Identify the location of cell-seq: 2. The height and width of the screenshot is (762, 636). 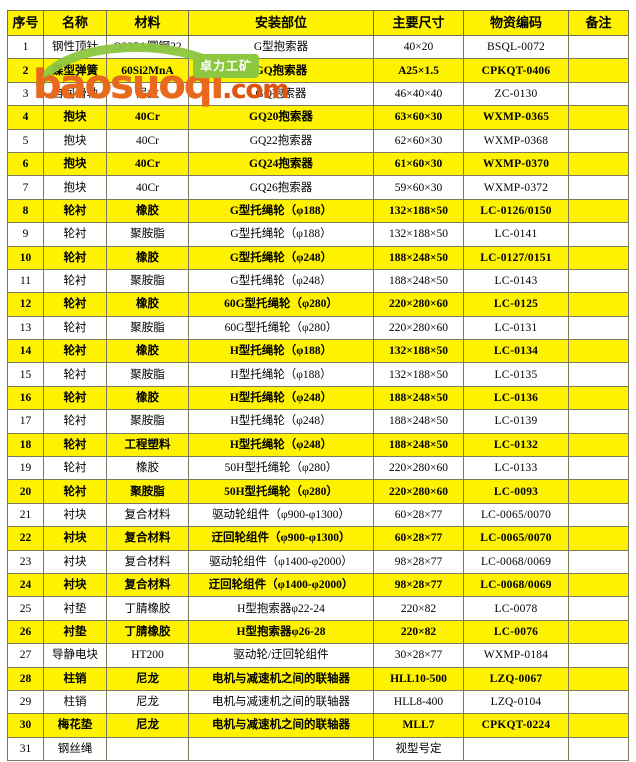
(25, 70).